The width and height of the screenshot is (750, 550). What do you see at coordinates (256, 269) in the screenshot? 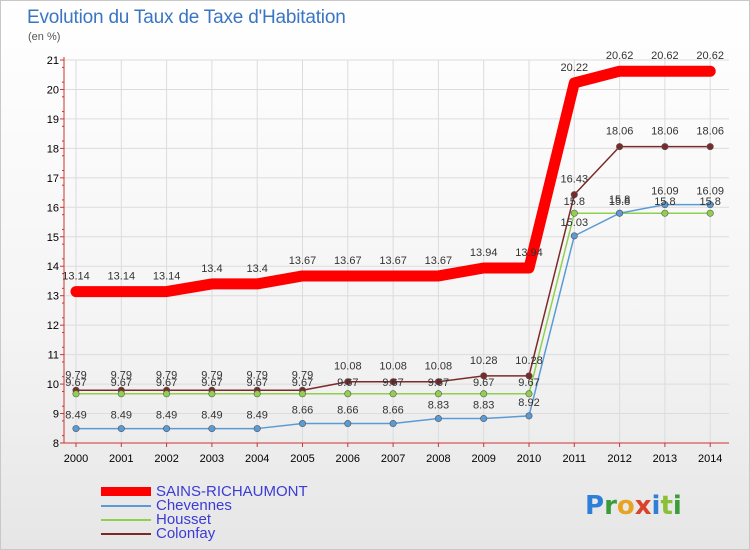
I see `series-0-label-2004: 13.4` at bounding box center [256, 269].